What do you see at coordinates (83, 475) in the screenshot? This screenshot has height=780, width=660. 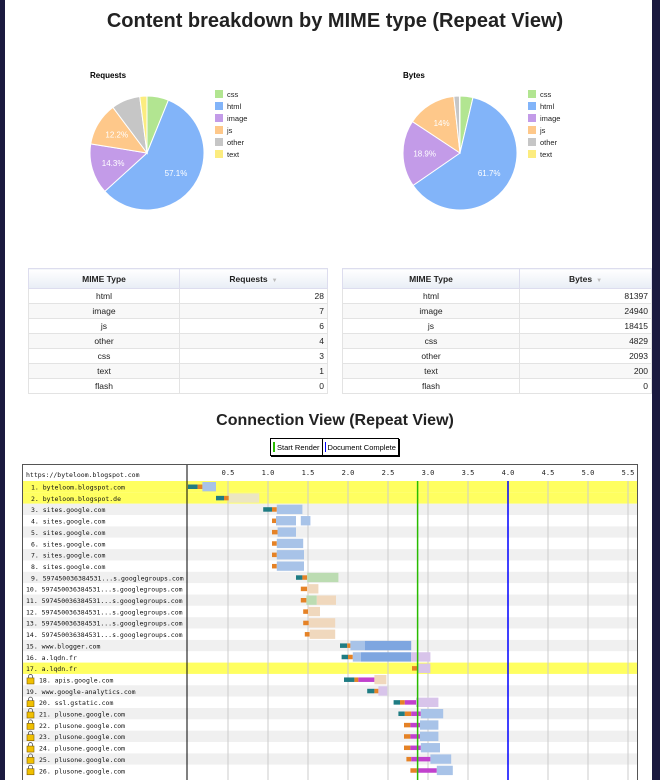 I see `page-url: https://byteloom.blogspot.com` at bounding box center [83, 475].